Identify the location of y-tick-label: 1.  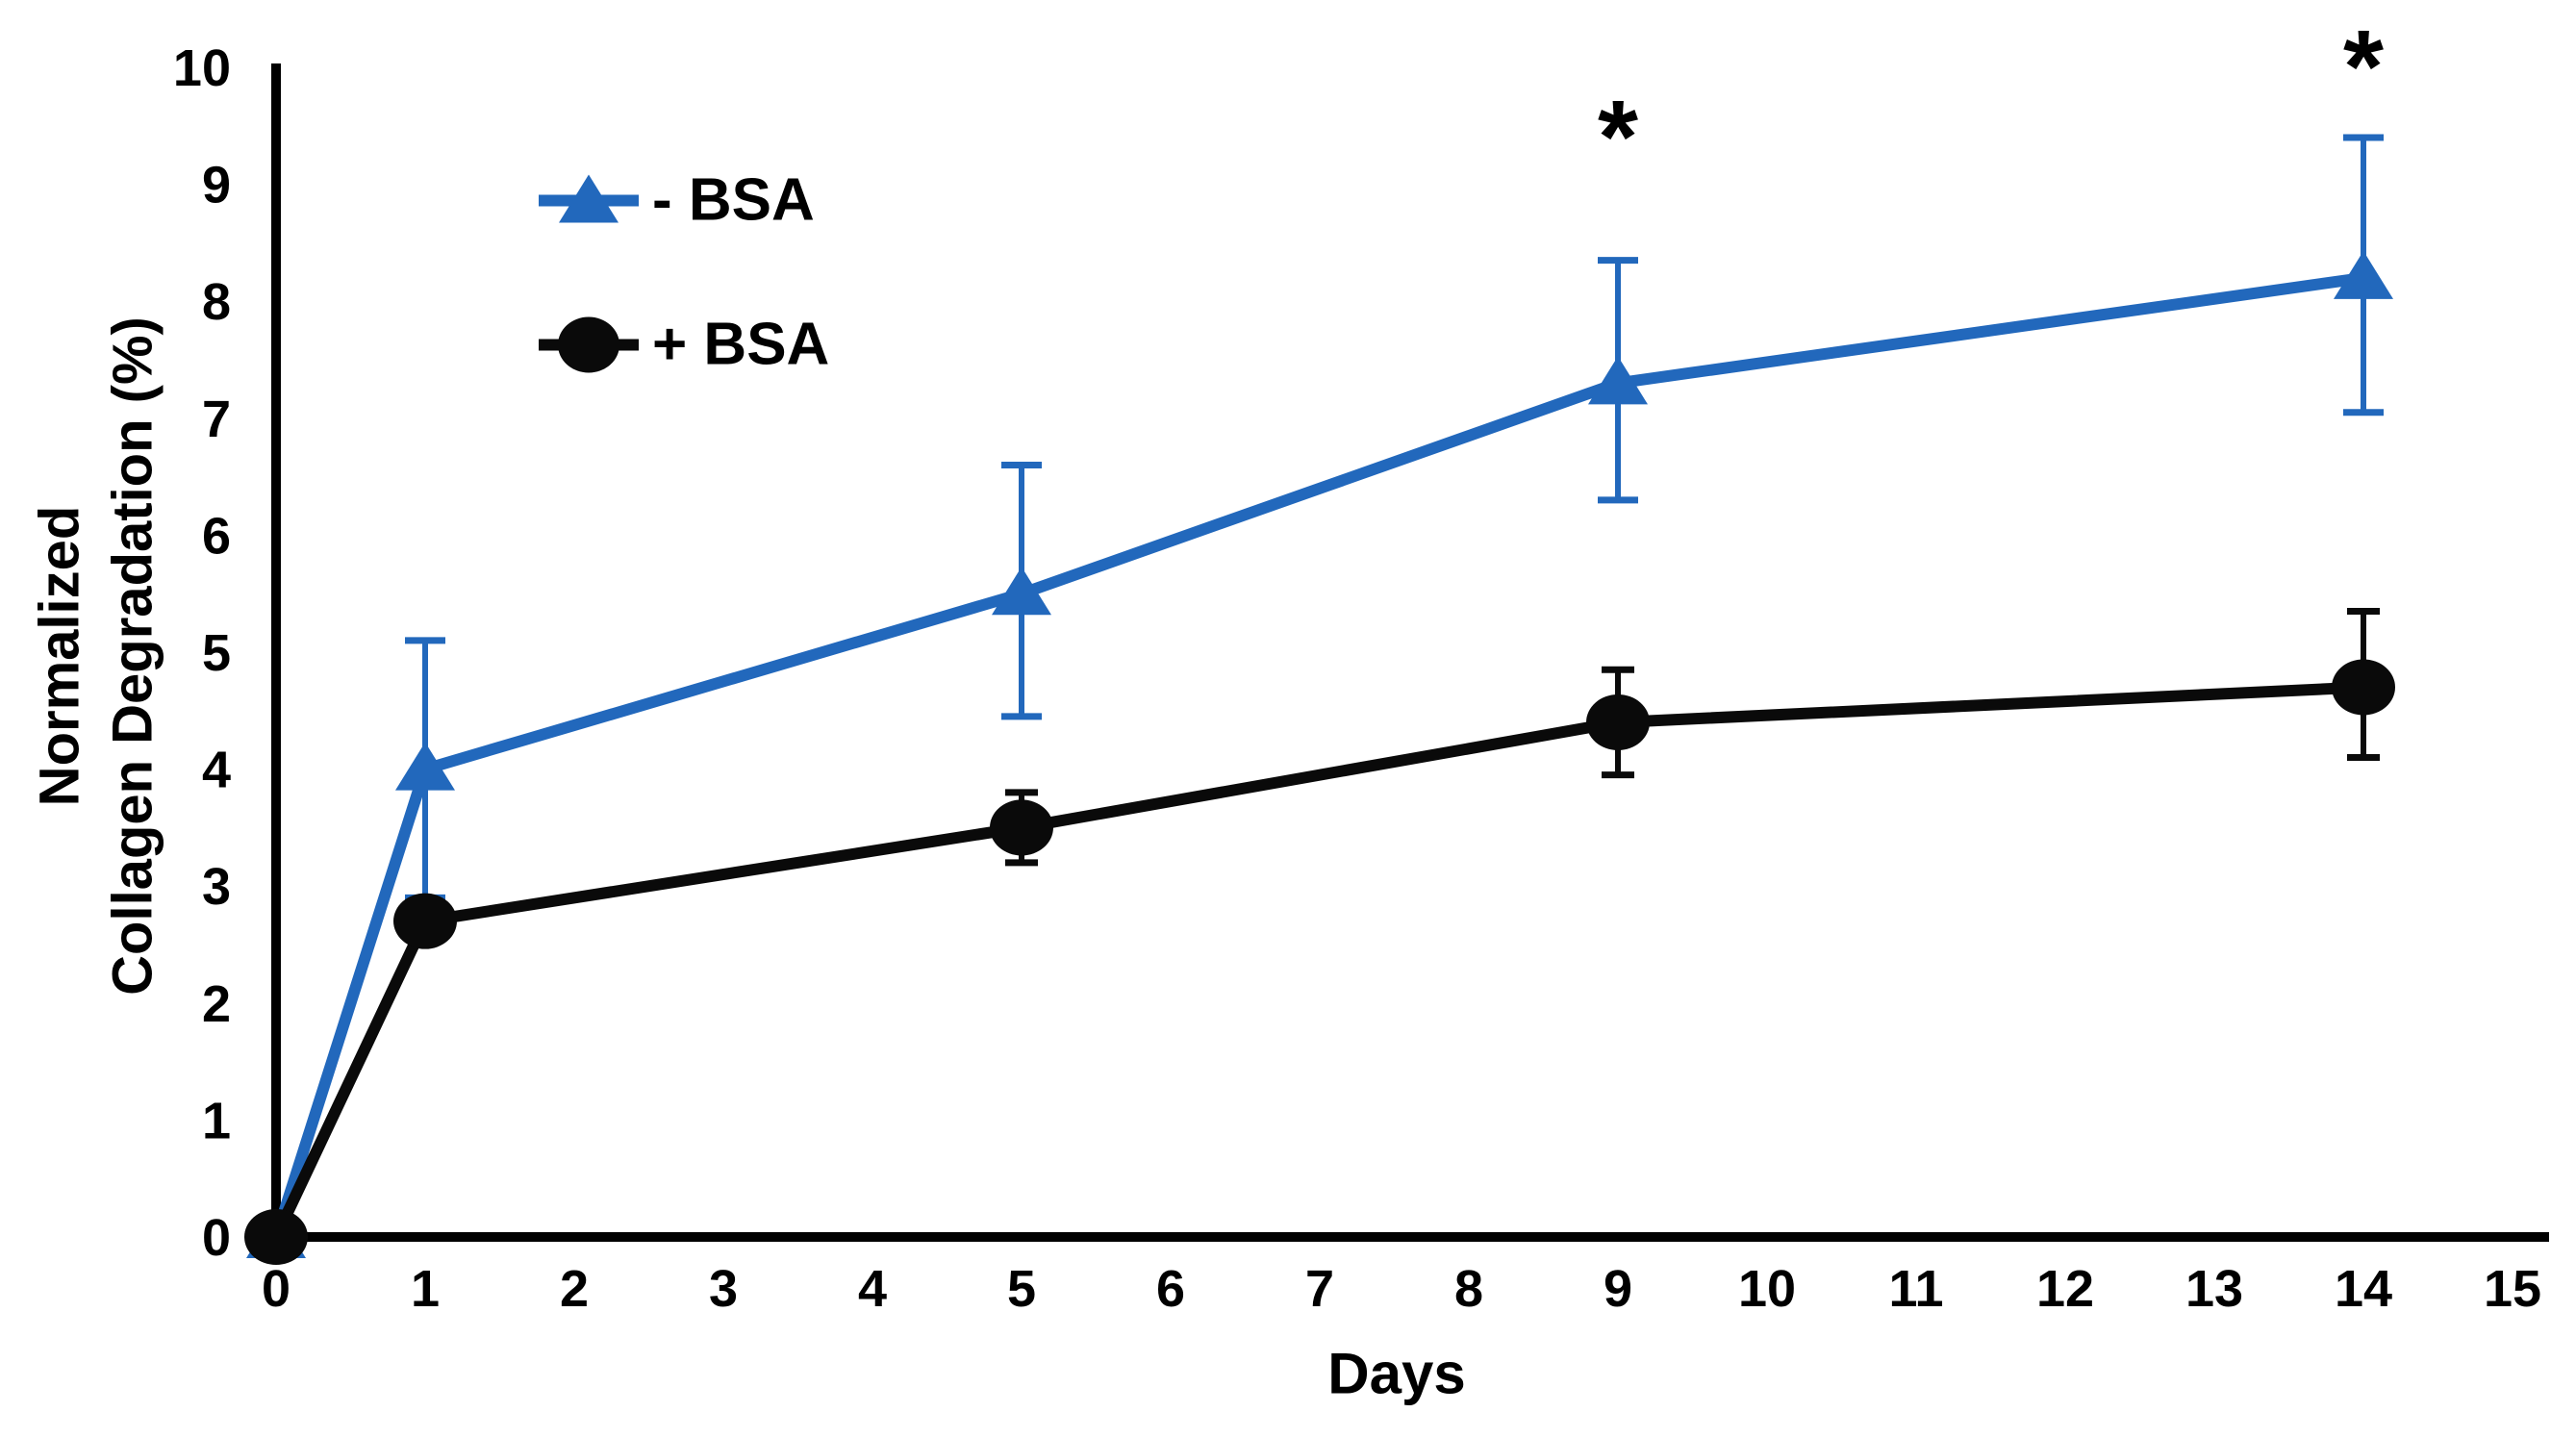
(217, 1120).